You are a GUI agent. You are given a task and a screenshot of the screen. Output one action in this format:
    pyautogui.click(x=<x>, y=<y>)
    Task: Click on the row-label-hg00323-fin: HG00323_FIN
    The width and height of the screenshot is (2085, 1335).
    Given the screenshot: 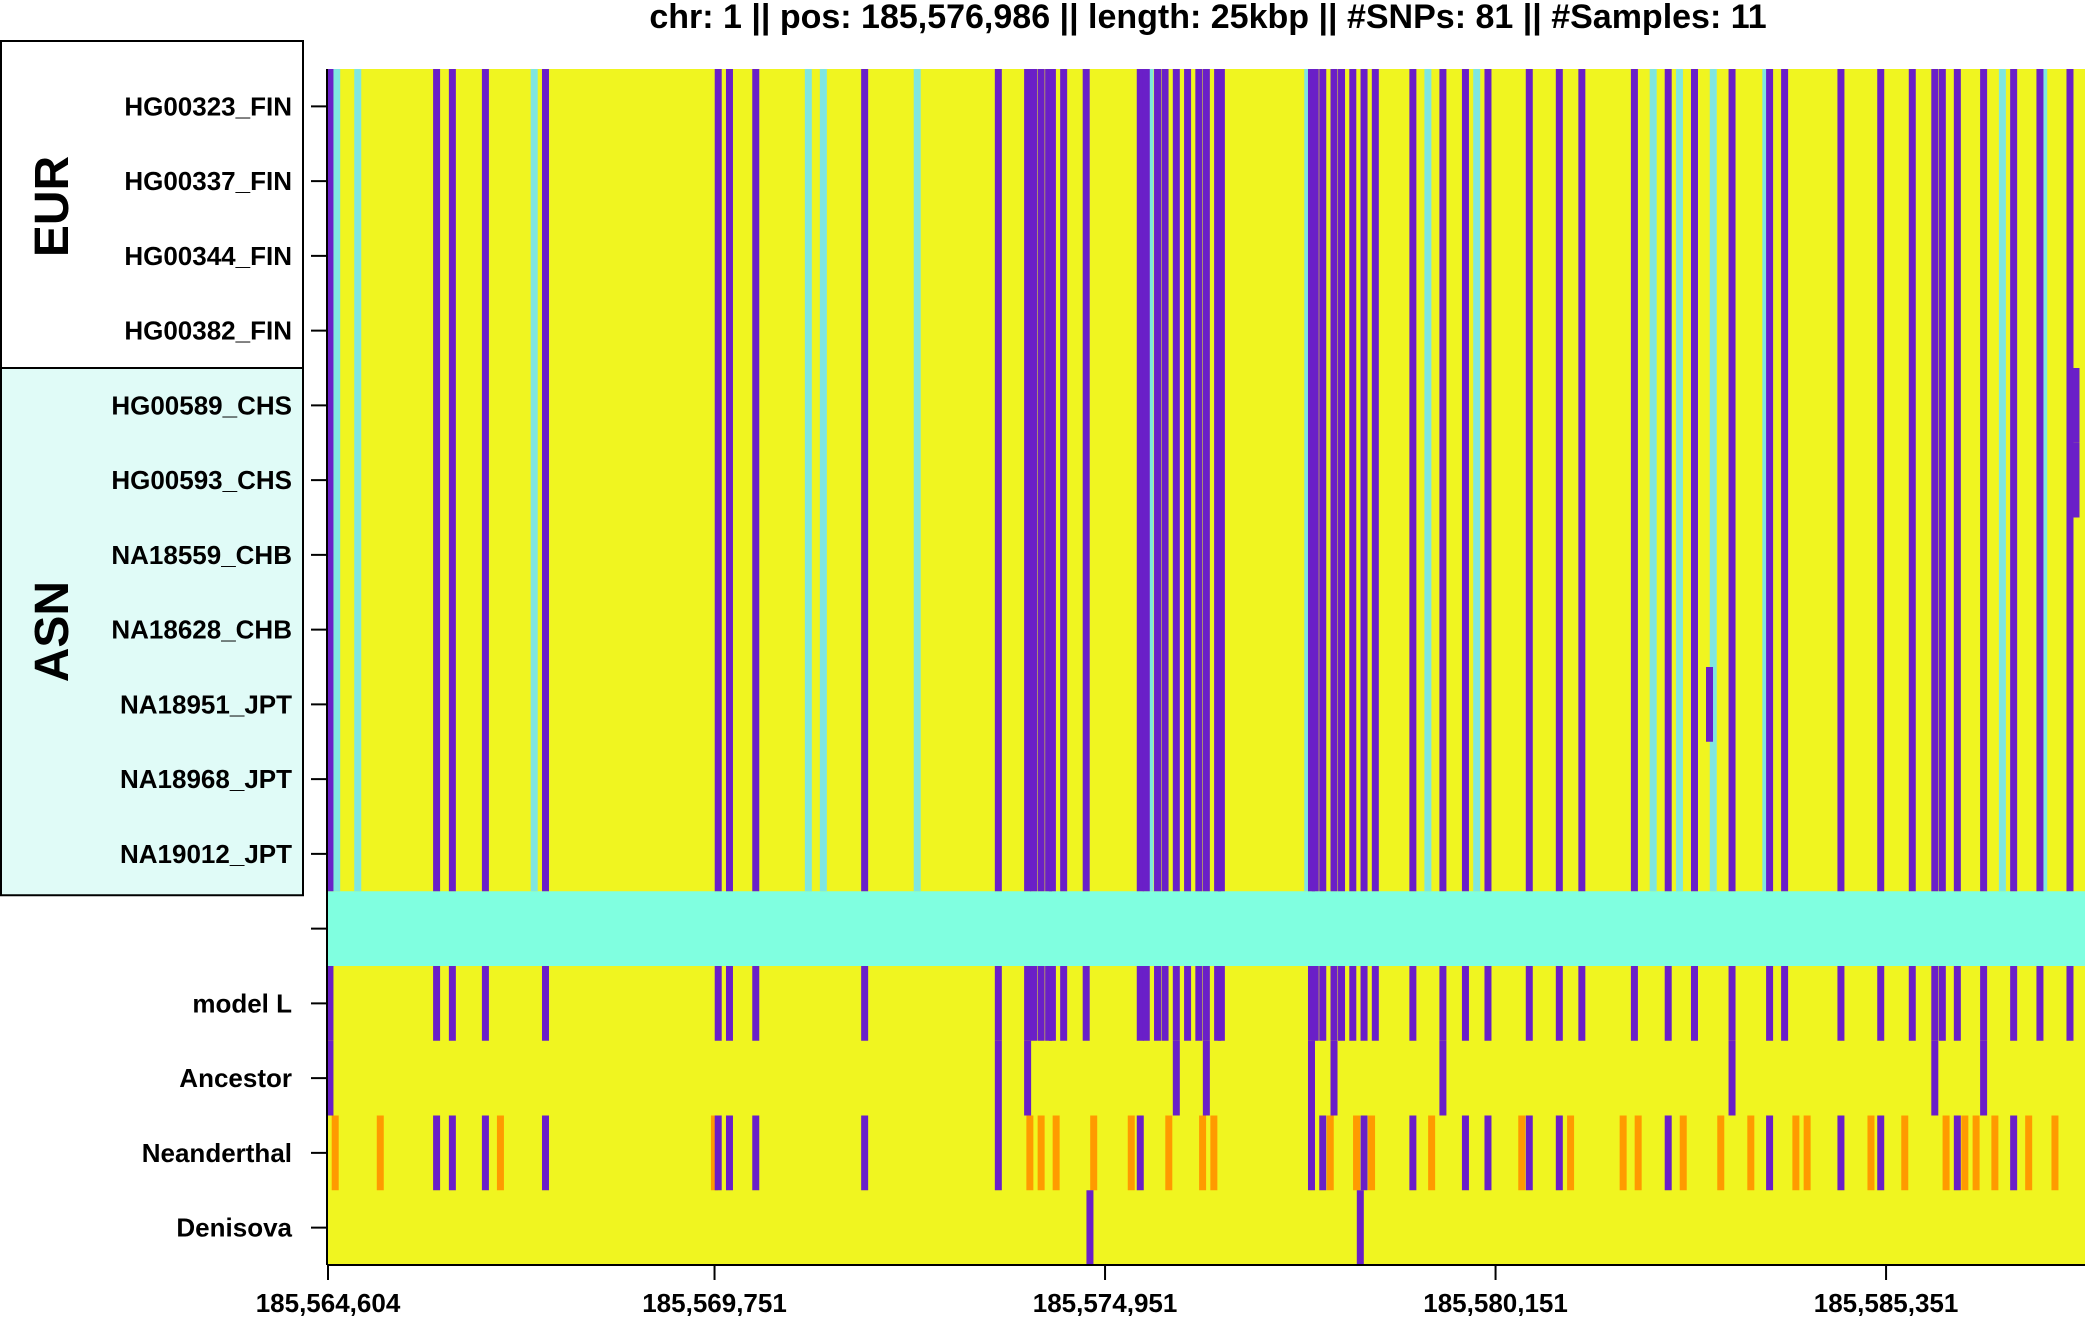 What is the action you would take?
    pyautogui.click(x=208, y=106)
    